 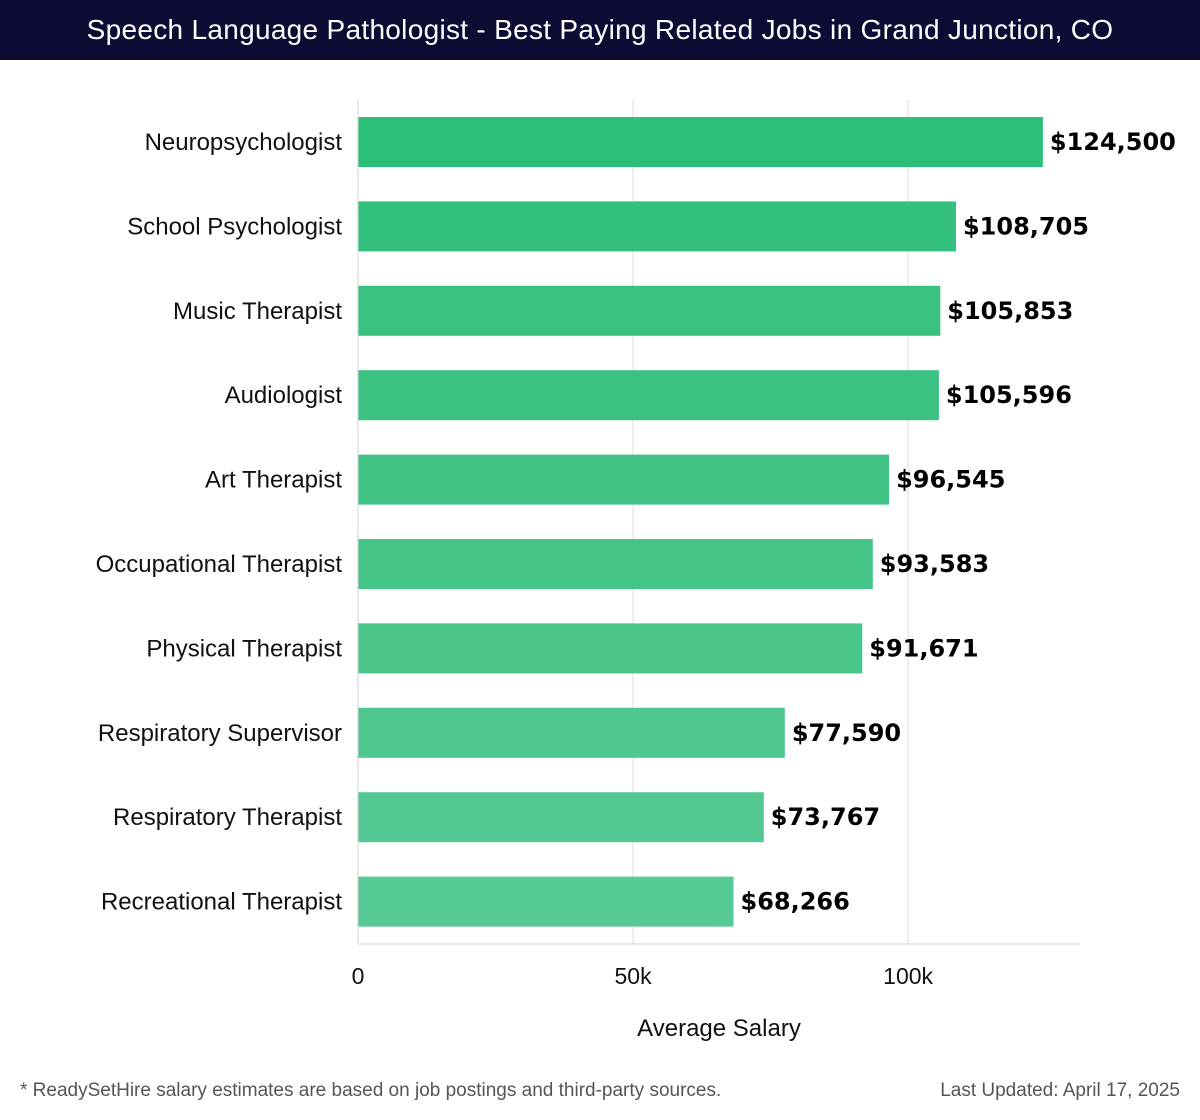 What do you see at coordinates (220, 733) in the screenshot?
I see `category-label: Respiratory Supervisor` at bounding box center [220, 733].